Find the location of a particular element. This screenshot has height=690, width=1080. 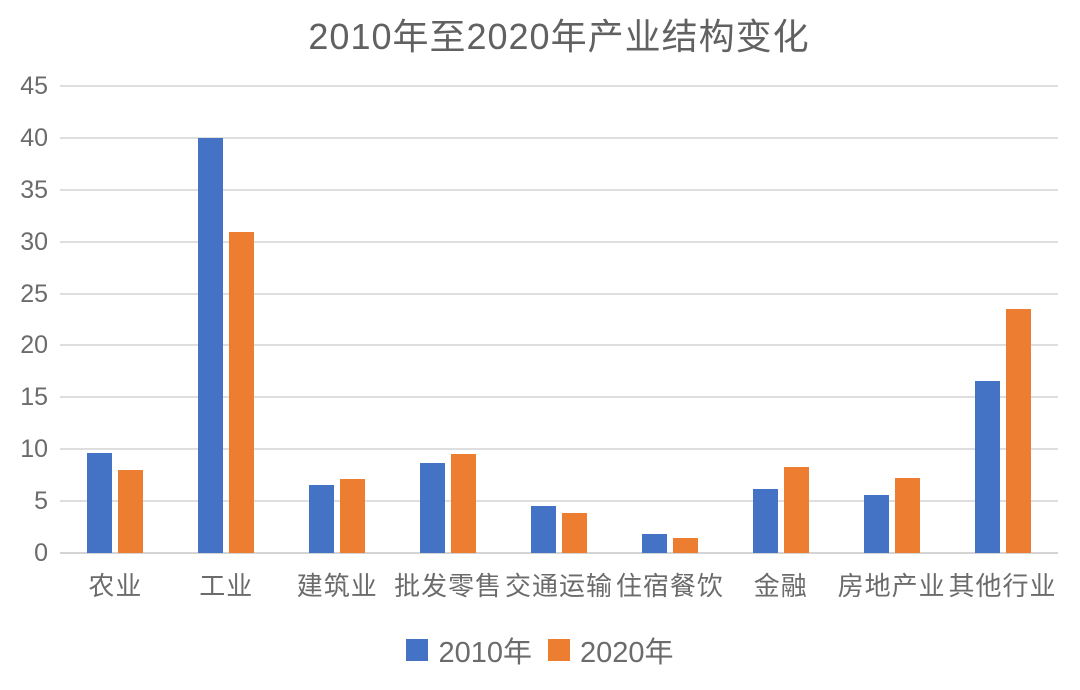

bar-series0-cat1 is located at coordinates (211, 345).